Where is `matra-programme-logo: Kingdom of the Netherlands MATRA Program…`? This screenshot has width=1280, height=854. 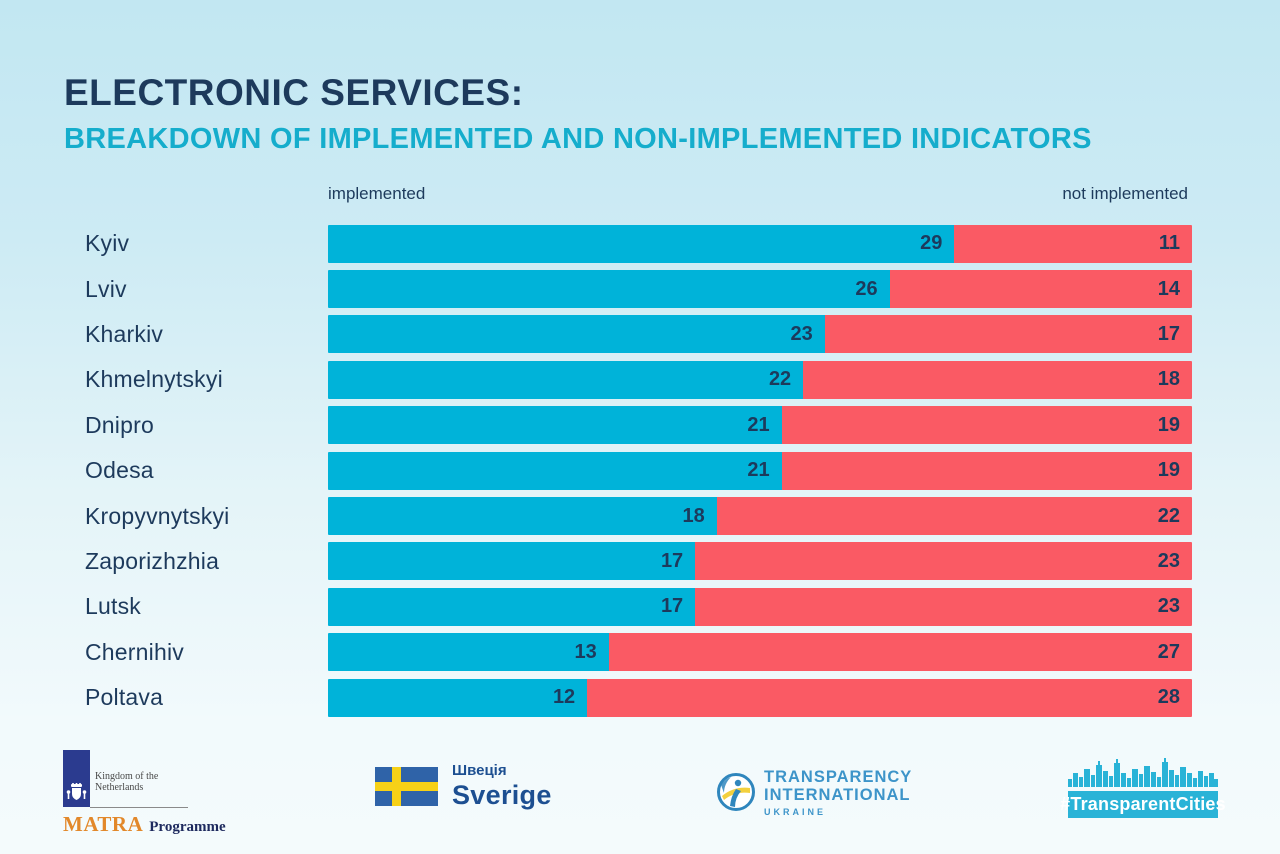
matra-programme-logo: Kingdom of the Netherlands MATRA Program… is located at coordinates (144, 793).